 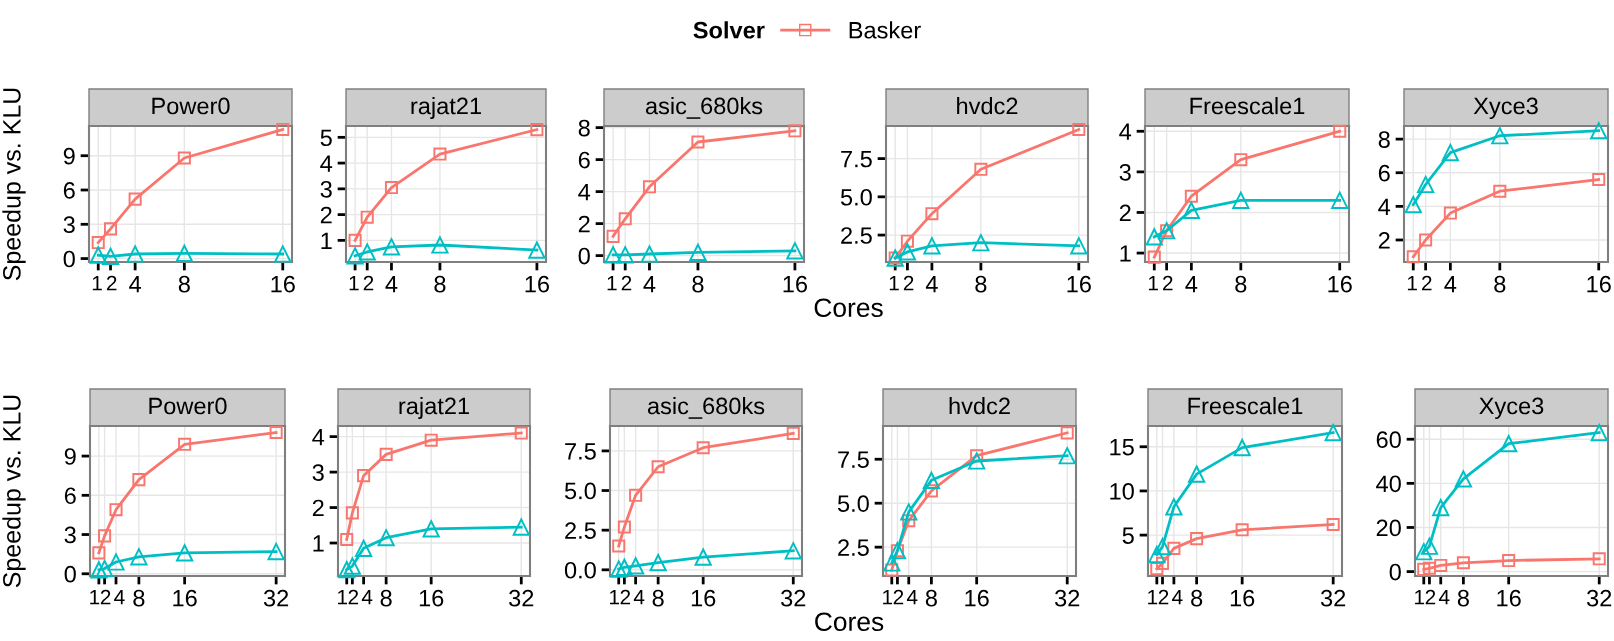 What do you see at coordinates (1388, 528) in the screenshot?
I see `y-tick-label: 20` at bounding box center [1388, 528].